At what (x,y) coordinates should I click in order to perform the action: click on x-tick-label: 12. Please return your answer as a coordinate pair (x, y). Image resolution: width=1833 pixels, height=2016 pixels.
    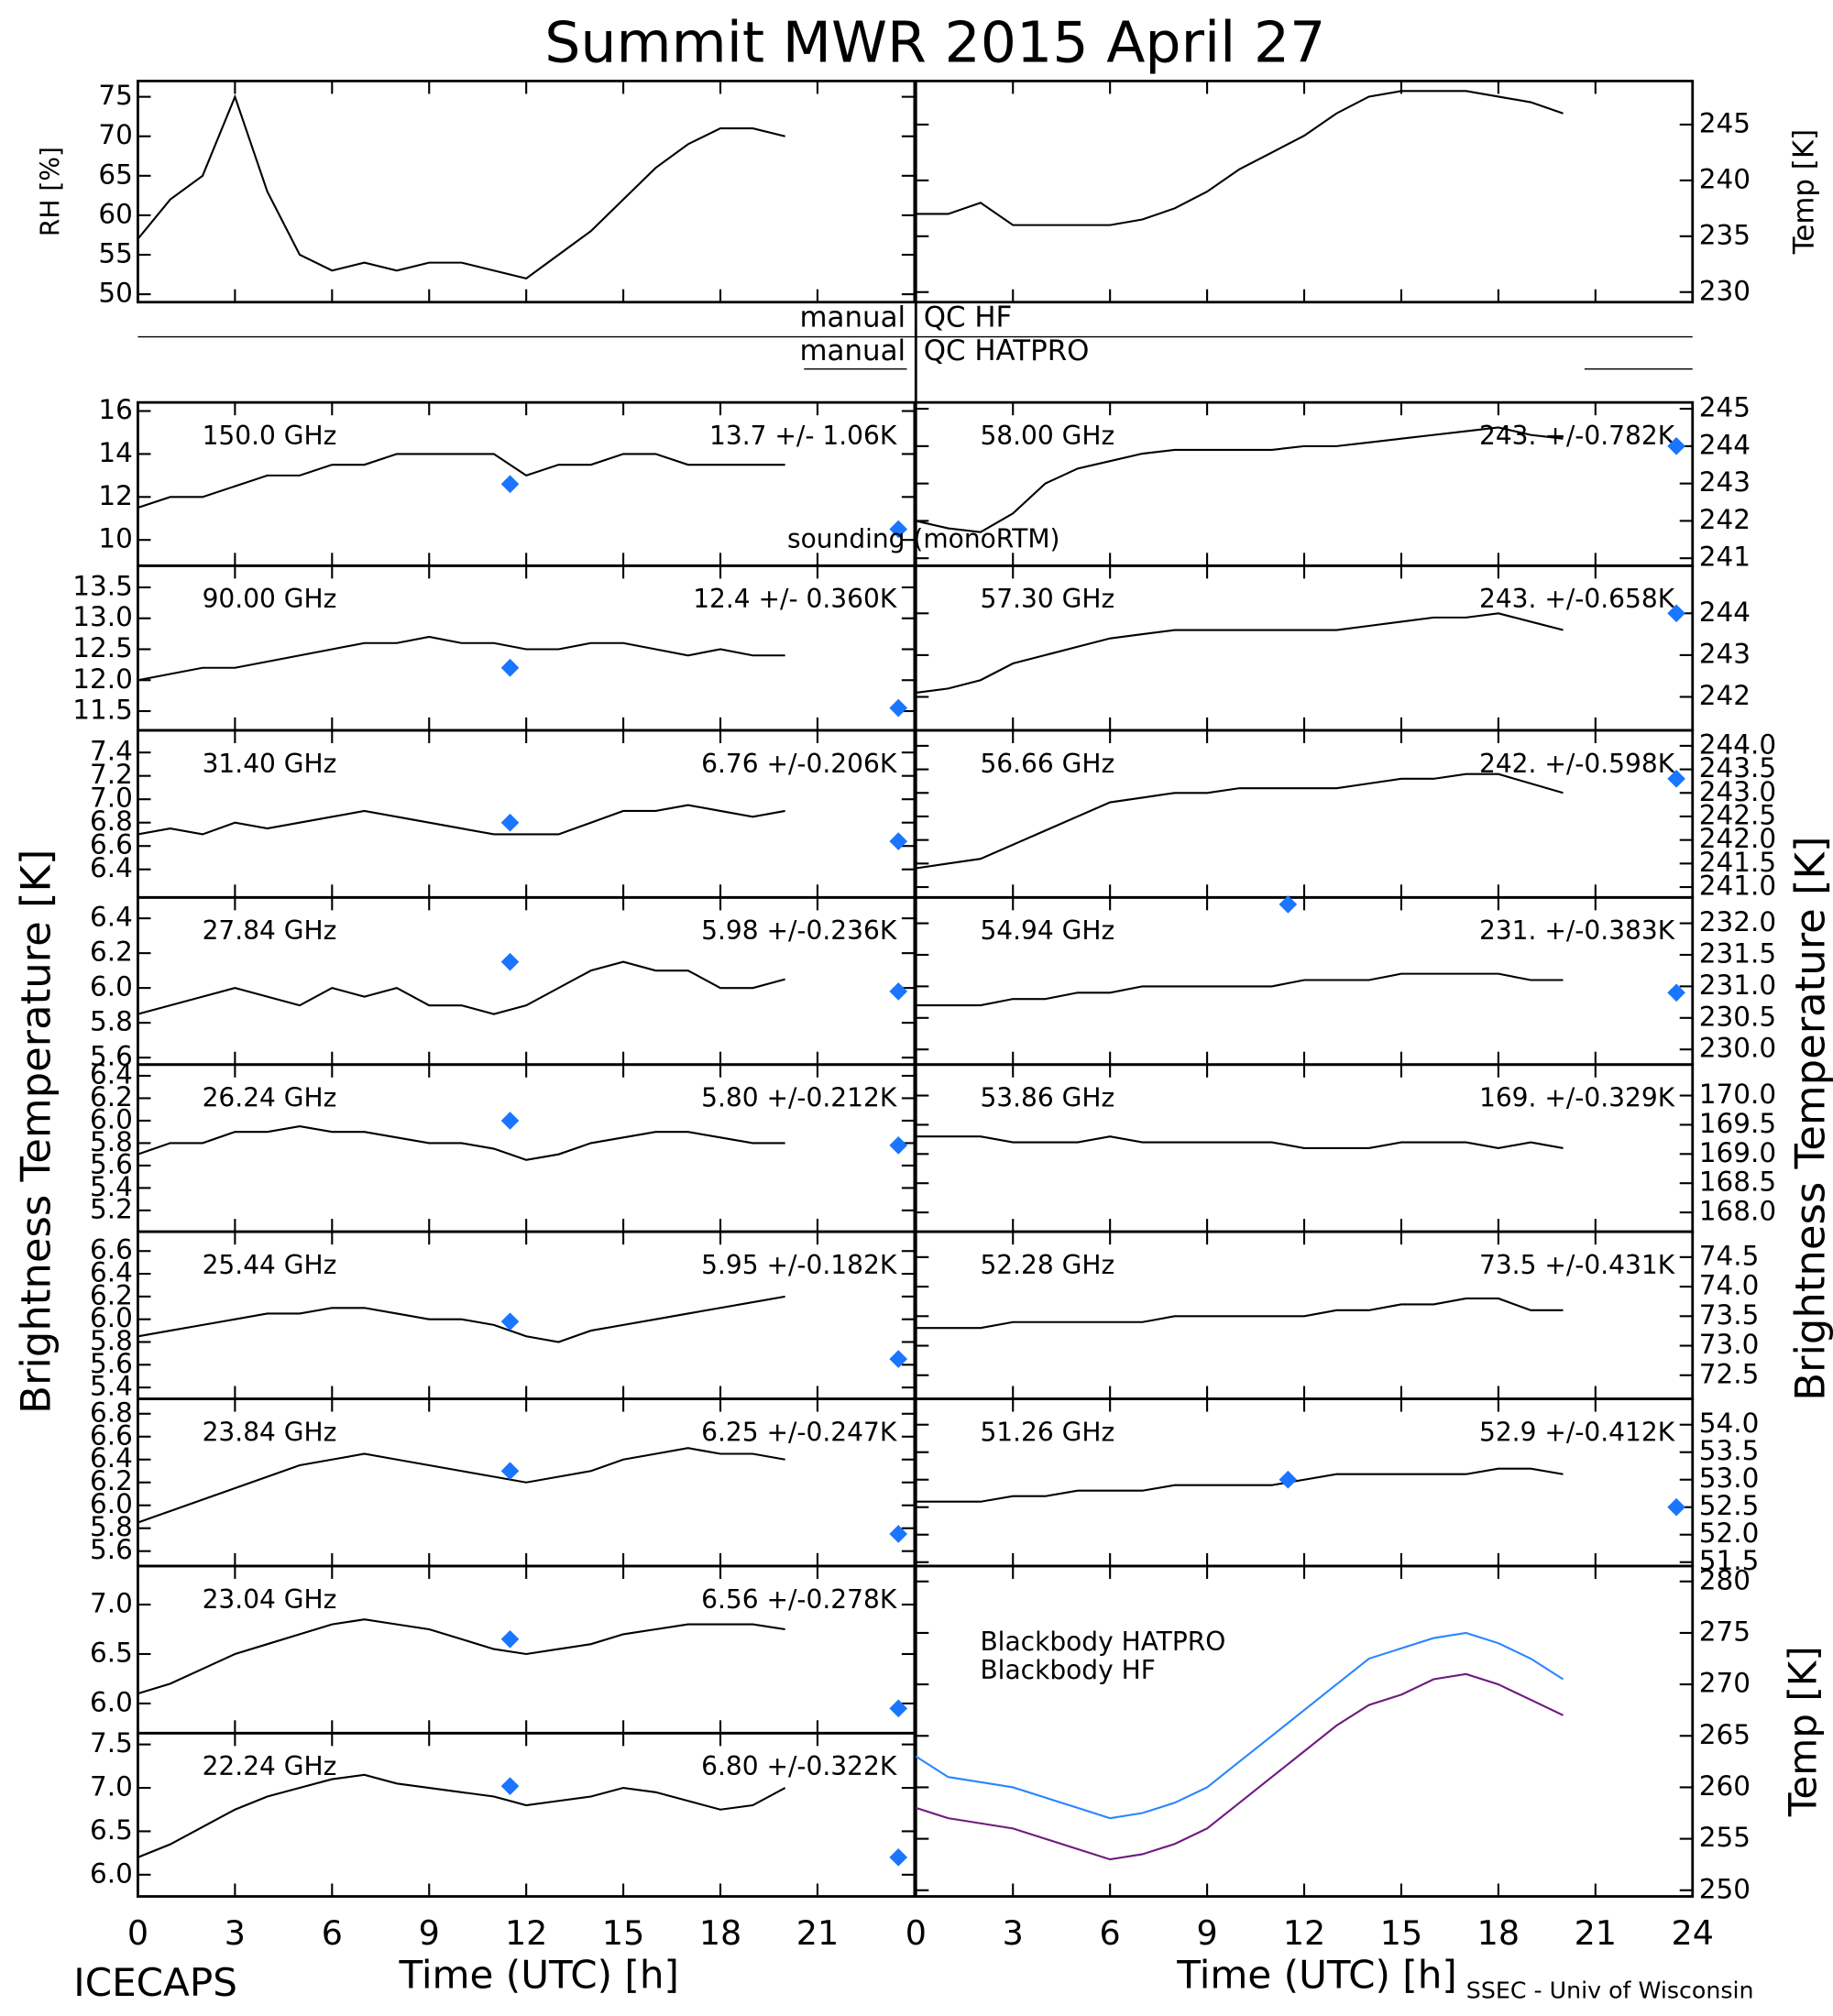
    Looking at the image, I should click on (526, 1933).